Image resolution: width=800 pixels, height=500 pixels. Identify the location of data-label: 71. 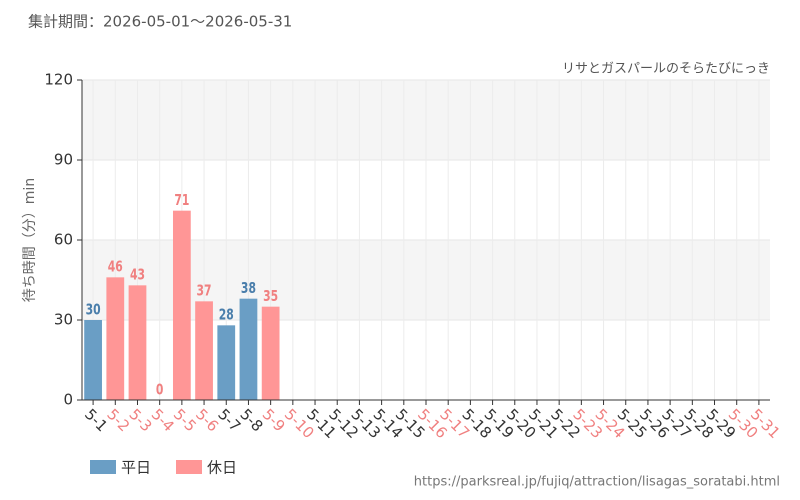
(181, 201).